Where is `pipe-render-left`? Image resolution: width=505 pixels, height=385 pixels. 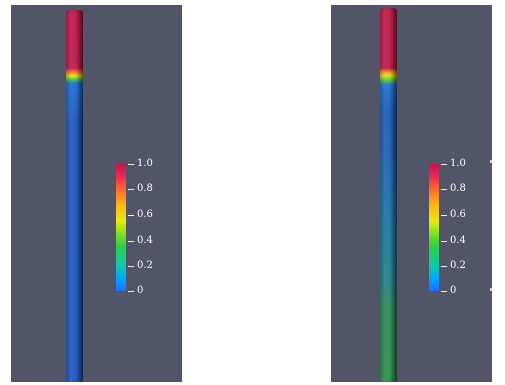 pipe-render-left is located at coordinates (74, 196).